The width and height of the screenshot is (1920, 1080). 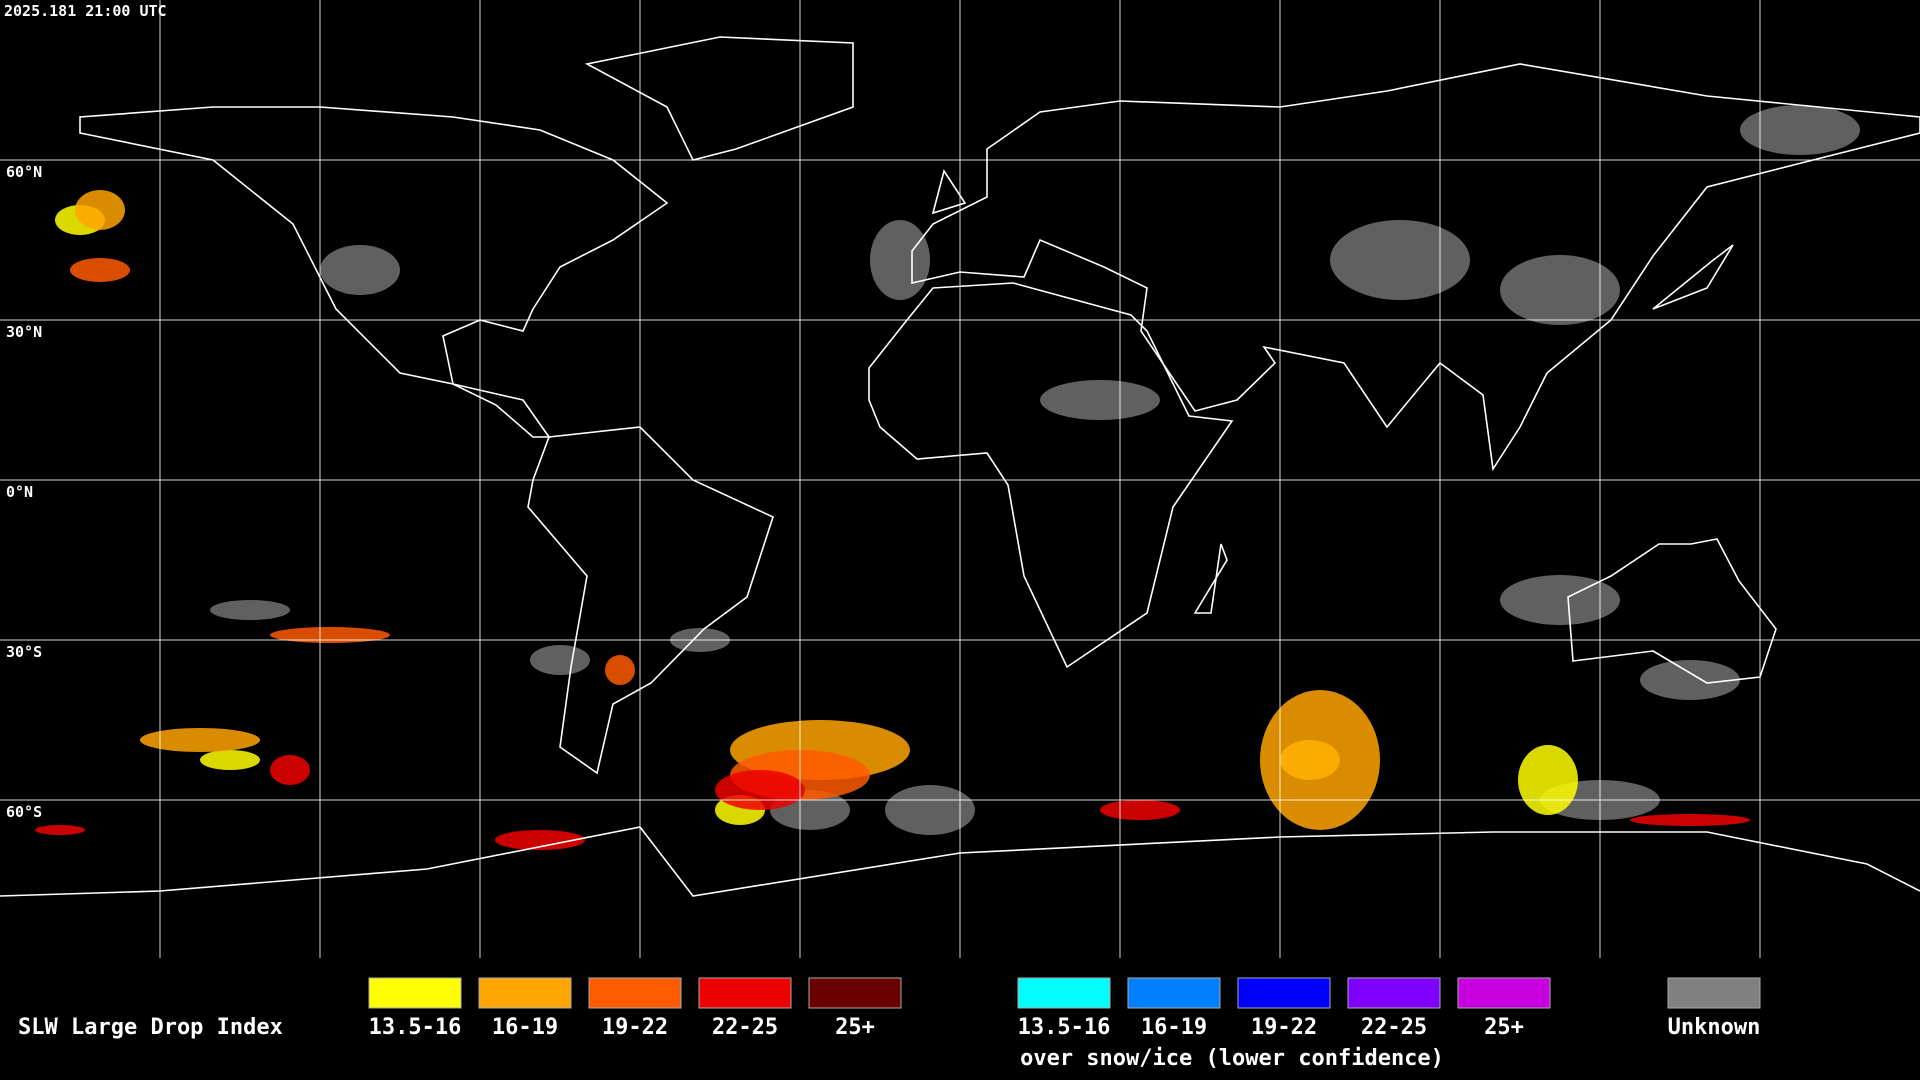 What do you see at coordinates (24, 652) in the screenshot?
I see `latitude-label: 30°S` at bounding box center [24, 652].